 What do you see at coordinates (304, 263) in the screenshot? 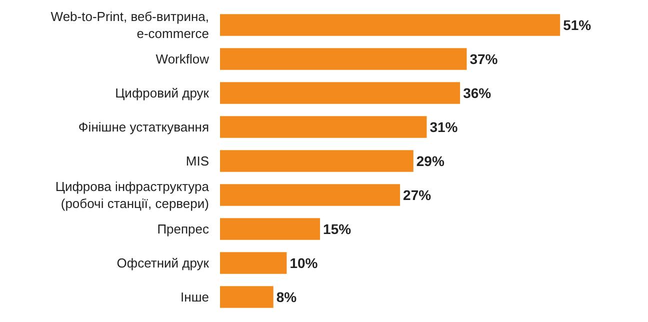
I see `data-label: 10%` at bounding box center [304, 263].